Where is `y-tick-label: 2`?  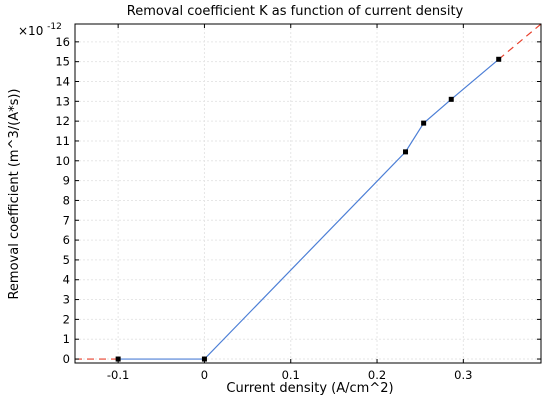 y-tick-label: 2 is located at coordinates (66, 319).